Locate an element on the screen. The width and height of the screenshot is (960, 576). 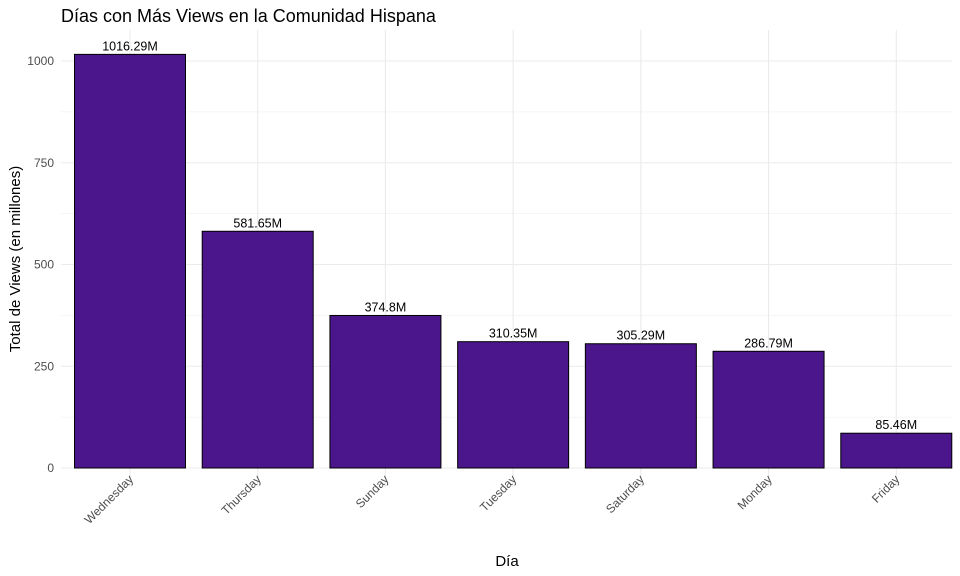
y-tick-label: 750 is located at coordinates (44, 163).